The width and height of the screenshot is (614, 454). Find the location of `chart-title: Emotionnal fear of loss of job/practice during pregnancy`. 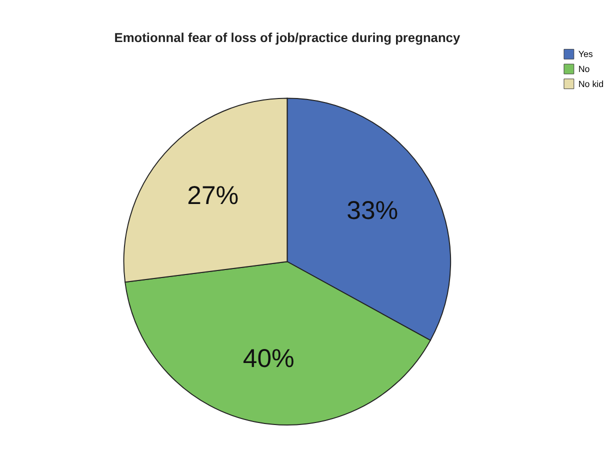

chart-title: Emotionnal fear of loss of job/practice during pregnancy is located at coordinates (287, 37).